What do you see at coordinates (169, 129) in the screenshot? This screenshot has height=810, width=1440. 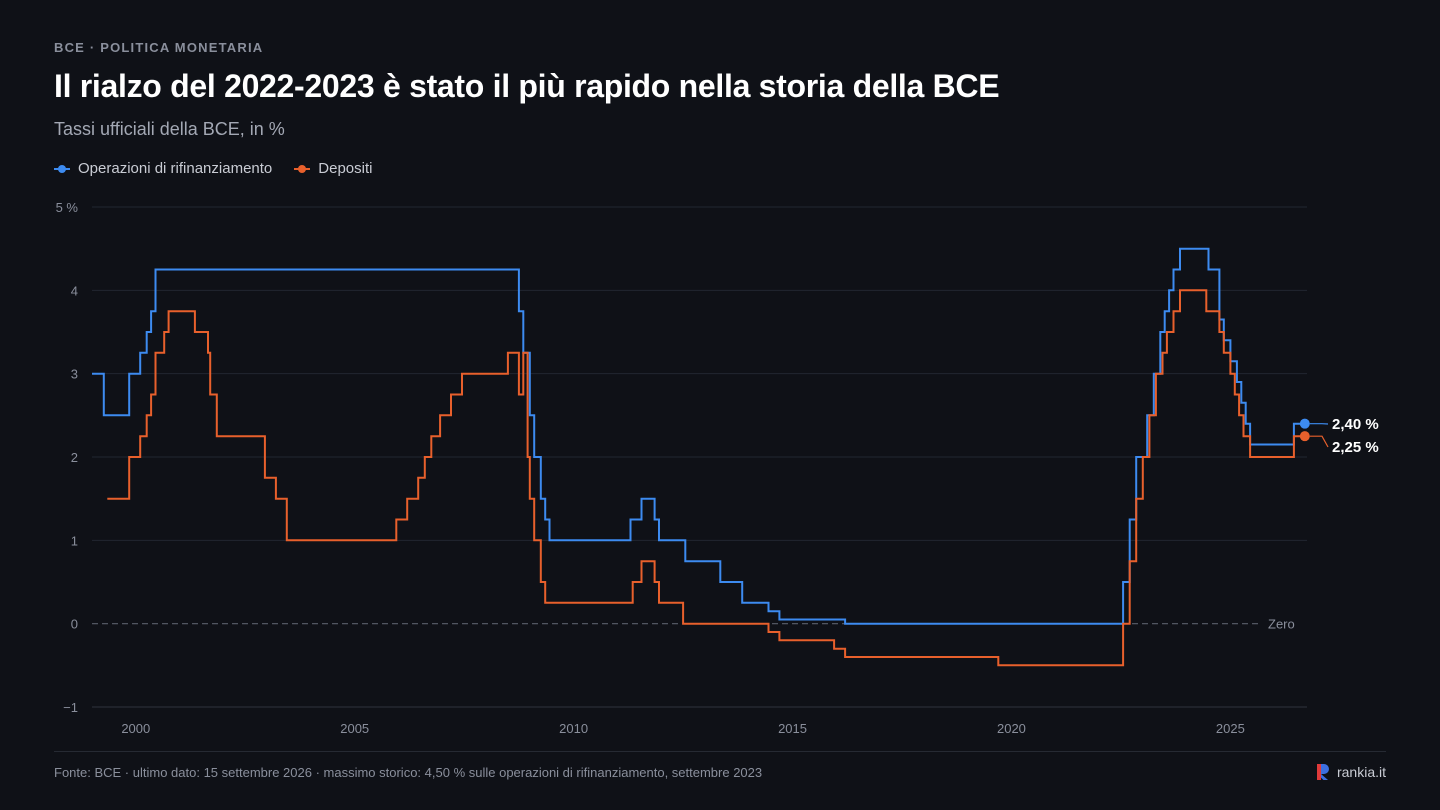 I see `chart-subtitle: Tassi ufficiali della BCE, in %` at bounding box center [169, 129].